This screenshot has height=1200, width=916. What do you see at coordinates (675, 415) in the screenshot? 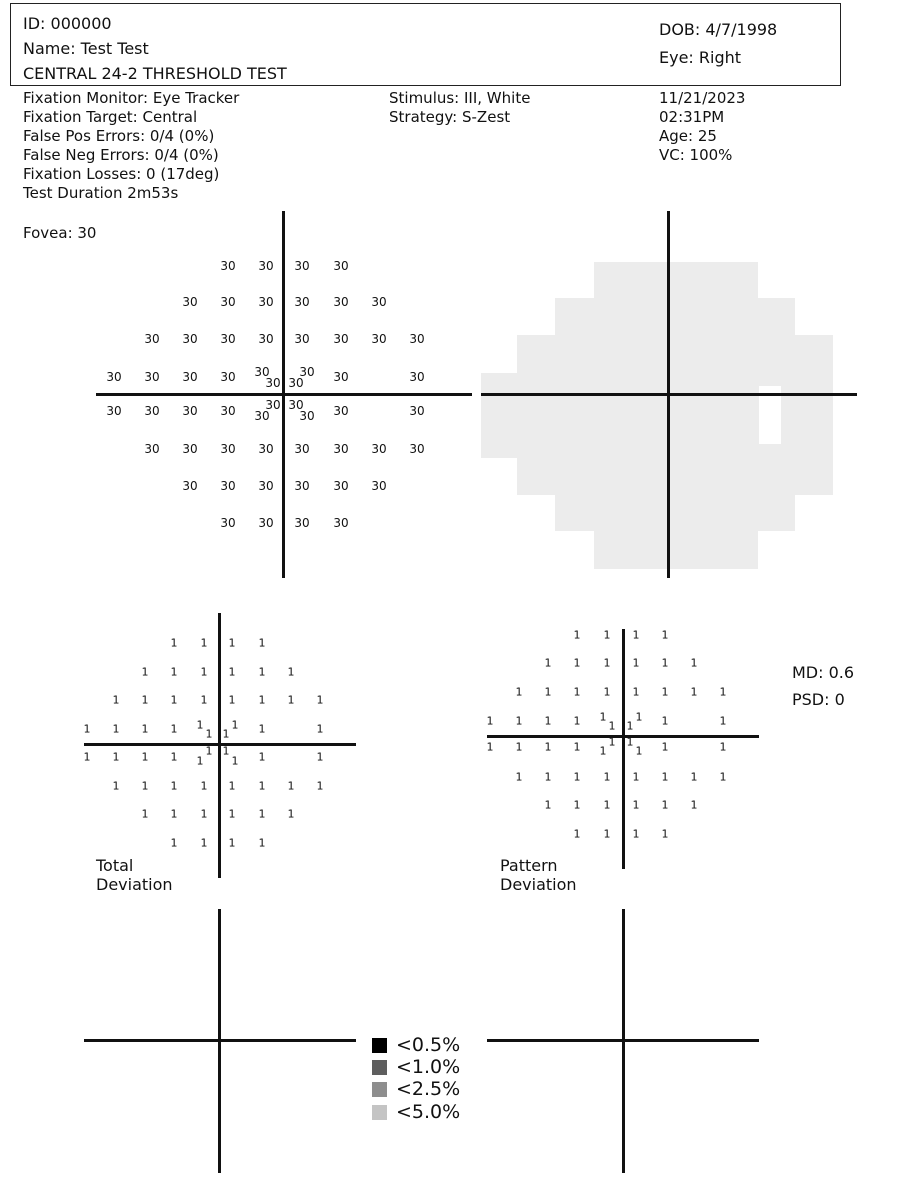
I see `grayscale-region` at bounding box center [675, 415].